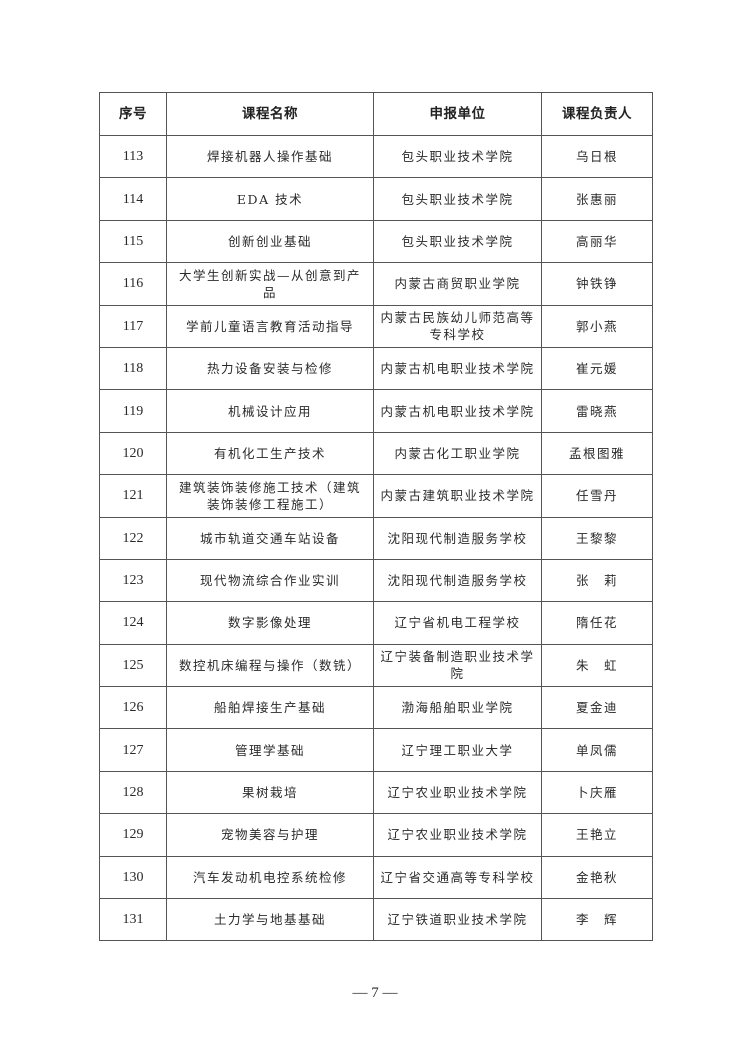 This screenshot has width=750, height=1060. Describe the element at coordinates (375, 993) in the screenshot. I see `page-number: — 7 —` at that location.